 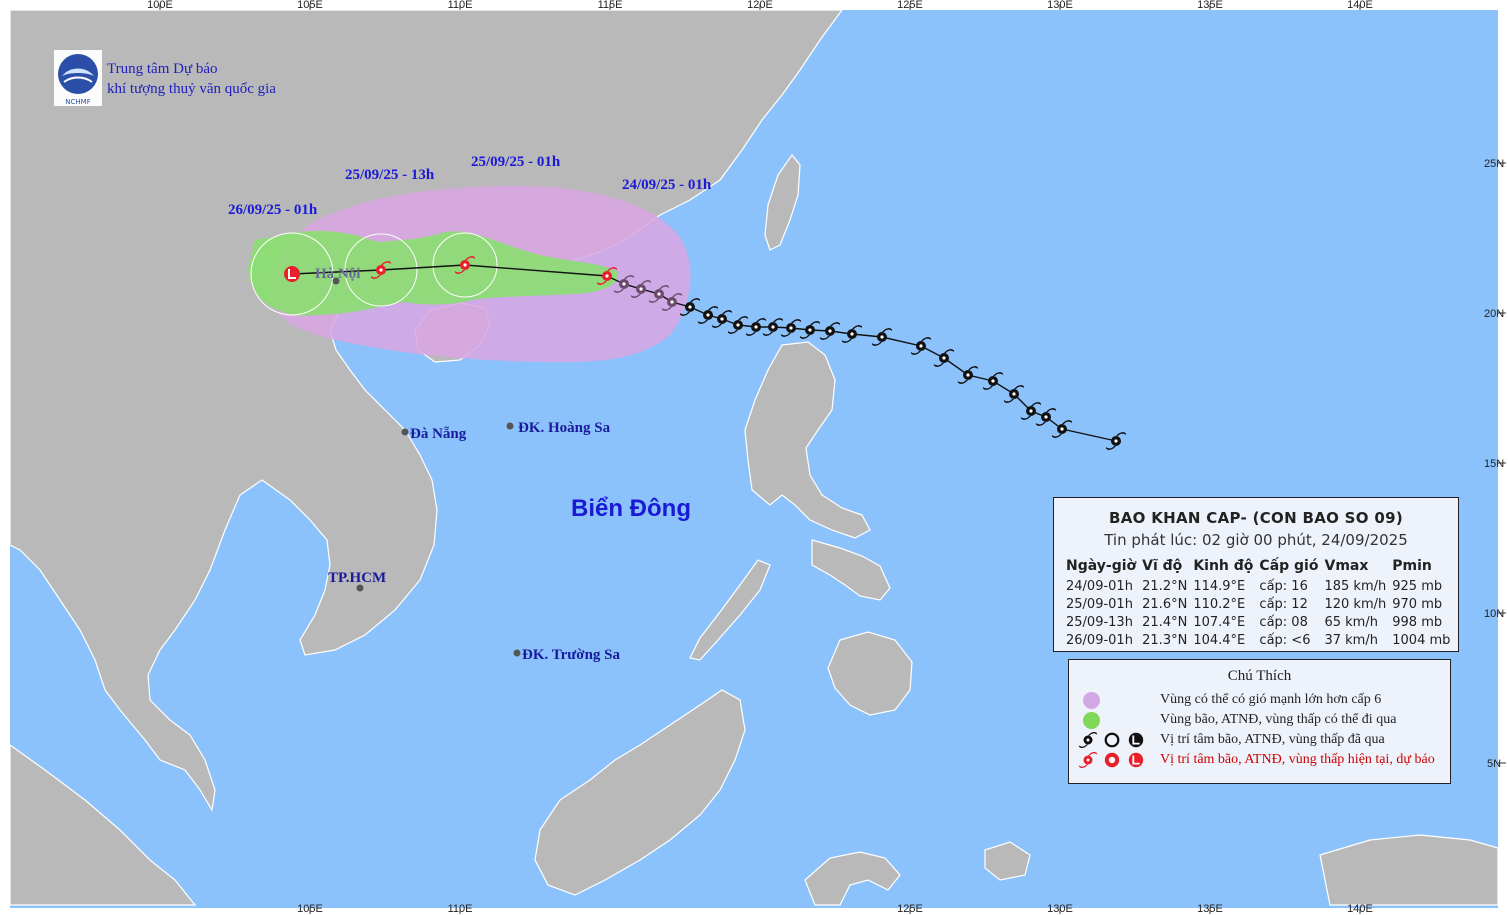 What do you see at coordinates (292, 274) in the screenshot?
I see `forecast-low-icon` at bounding box center [292, 274].